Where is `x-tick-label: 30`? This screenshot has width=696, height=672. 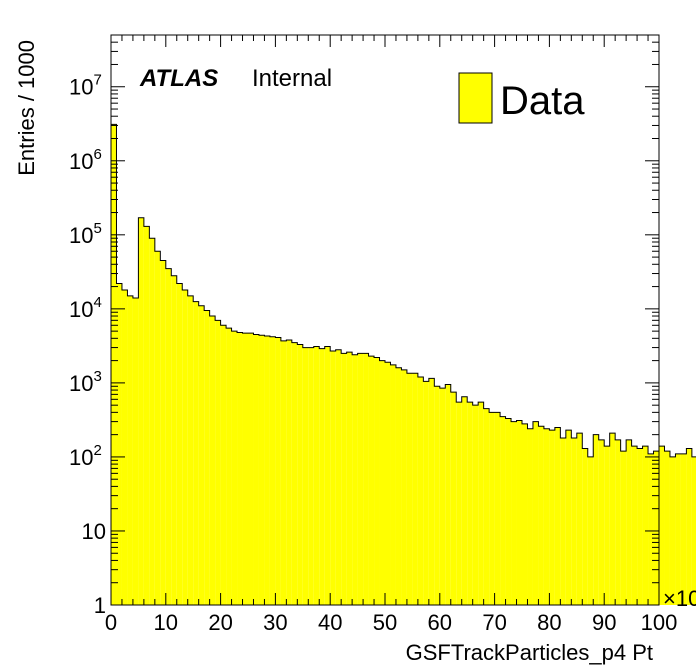 x-tick-label: 30 is located at coordinates (275, 622).